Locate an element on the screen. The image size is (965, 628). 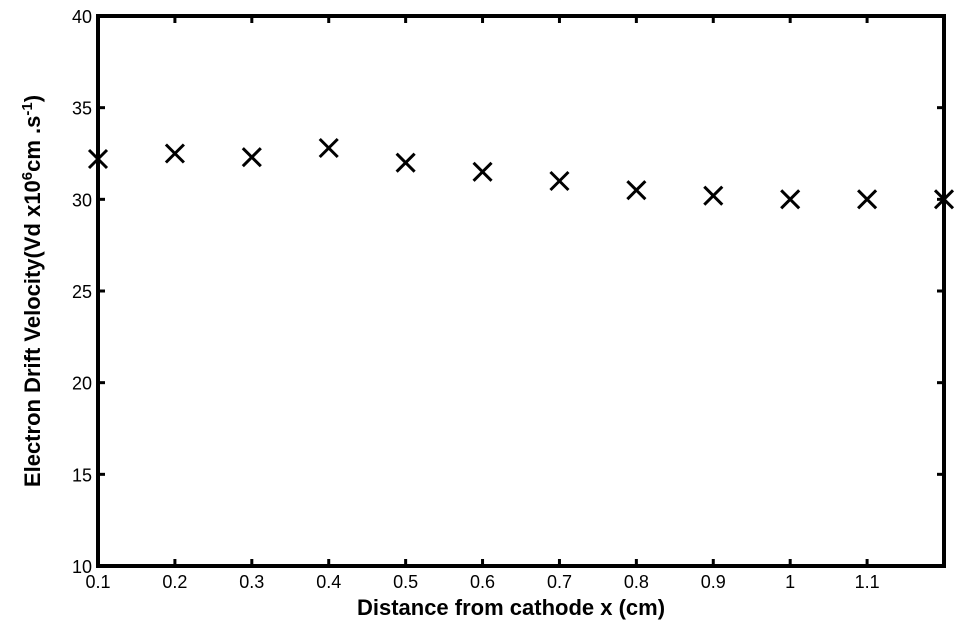
y-axis-label-main: Electron Drift Velocity(Vd x10 is located at coordinates (32, 333).